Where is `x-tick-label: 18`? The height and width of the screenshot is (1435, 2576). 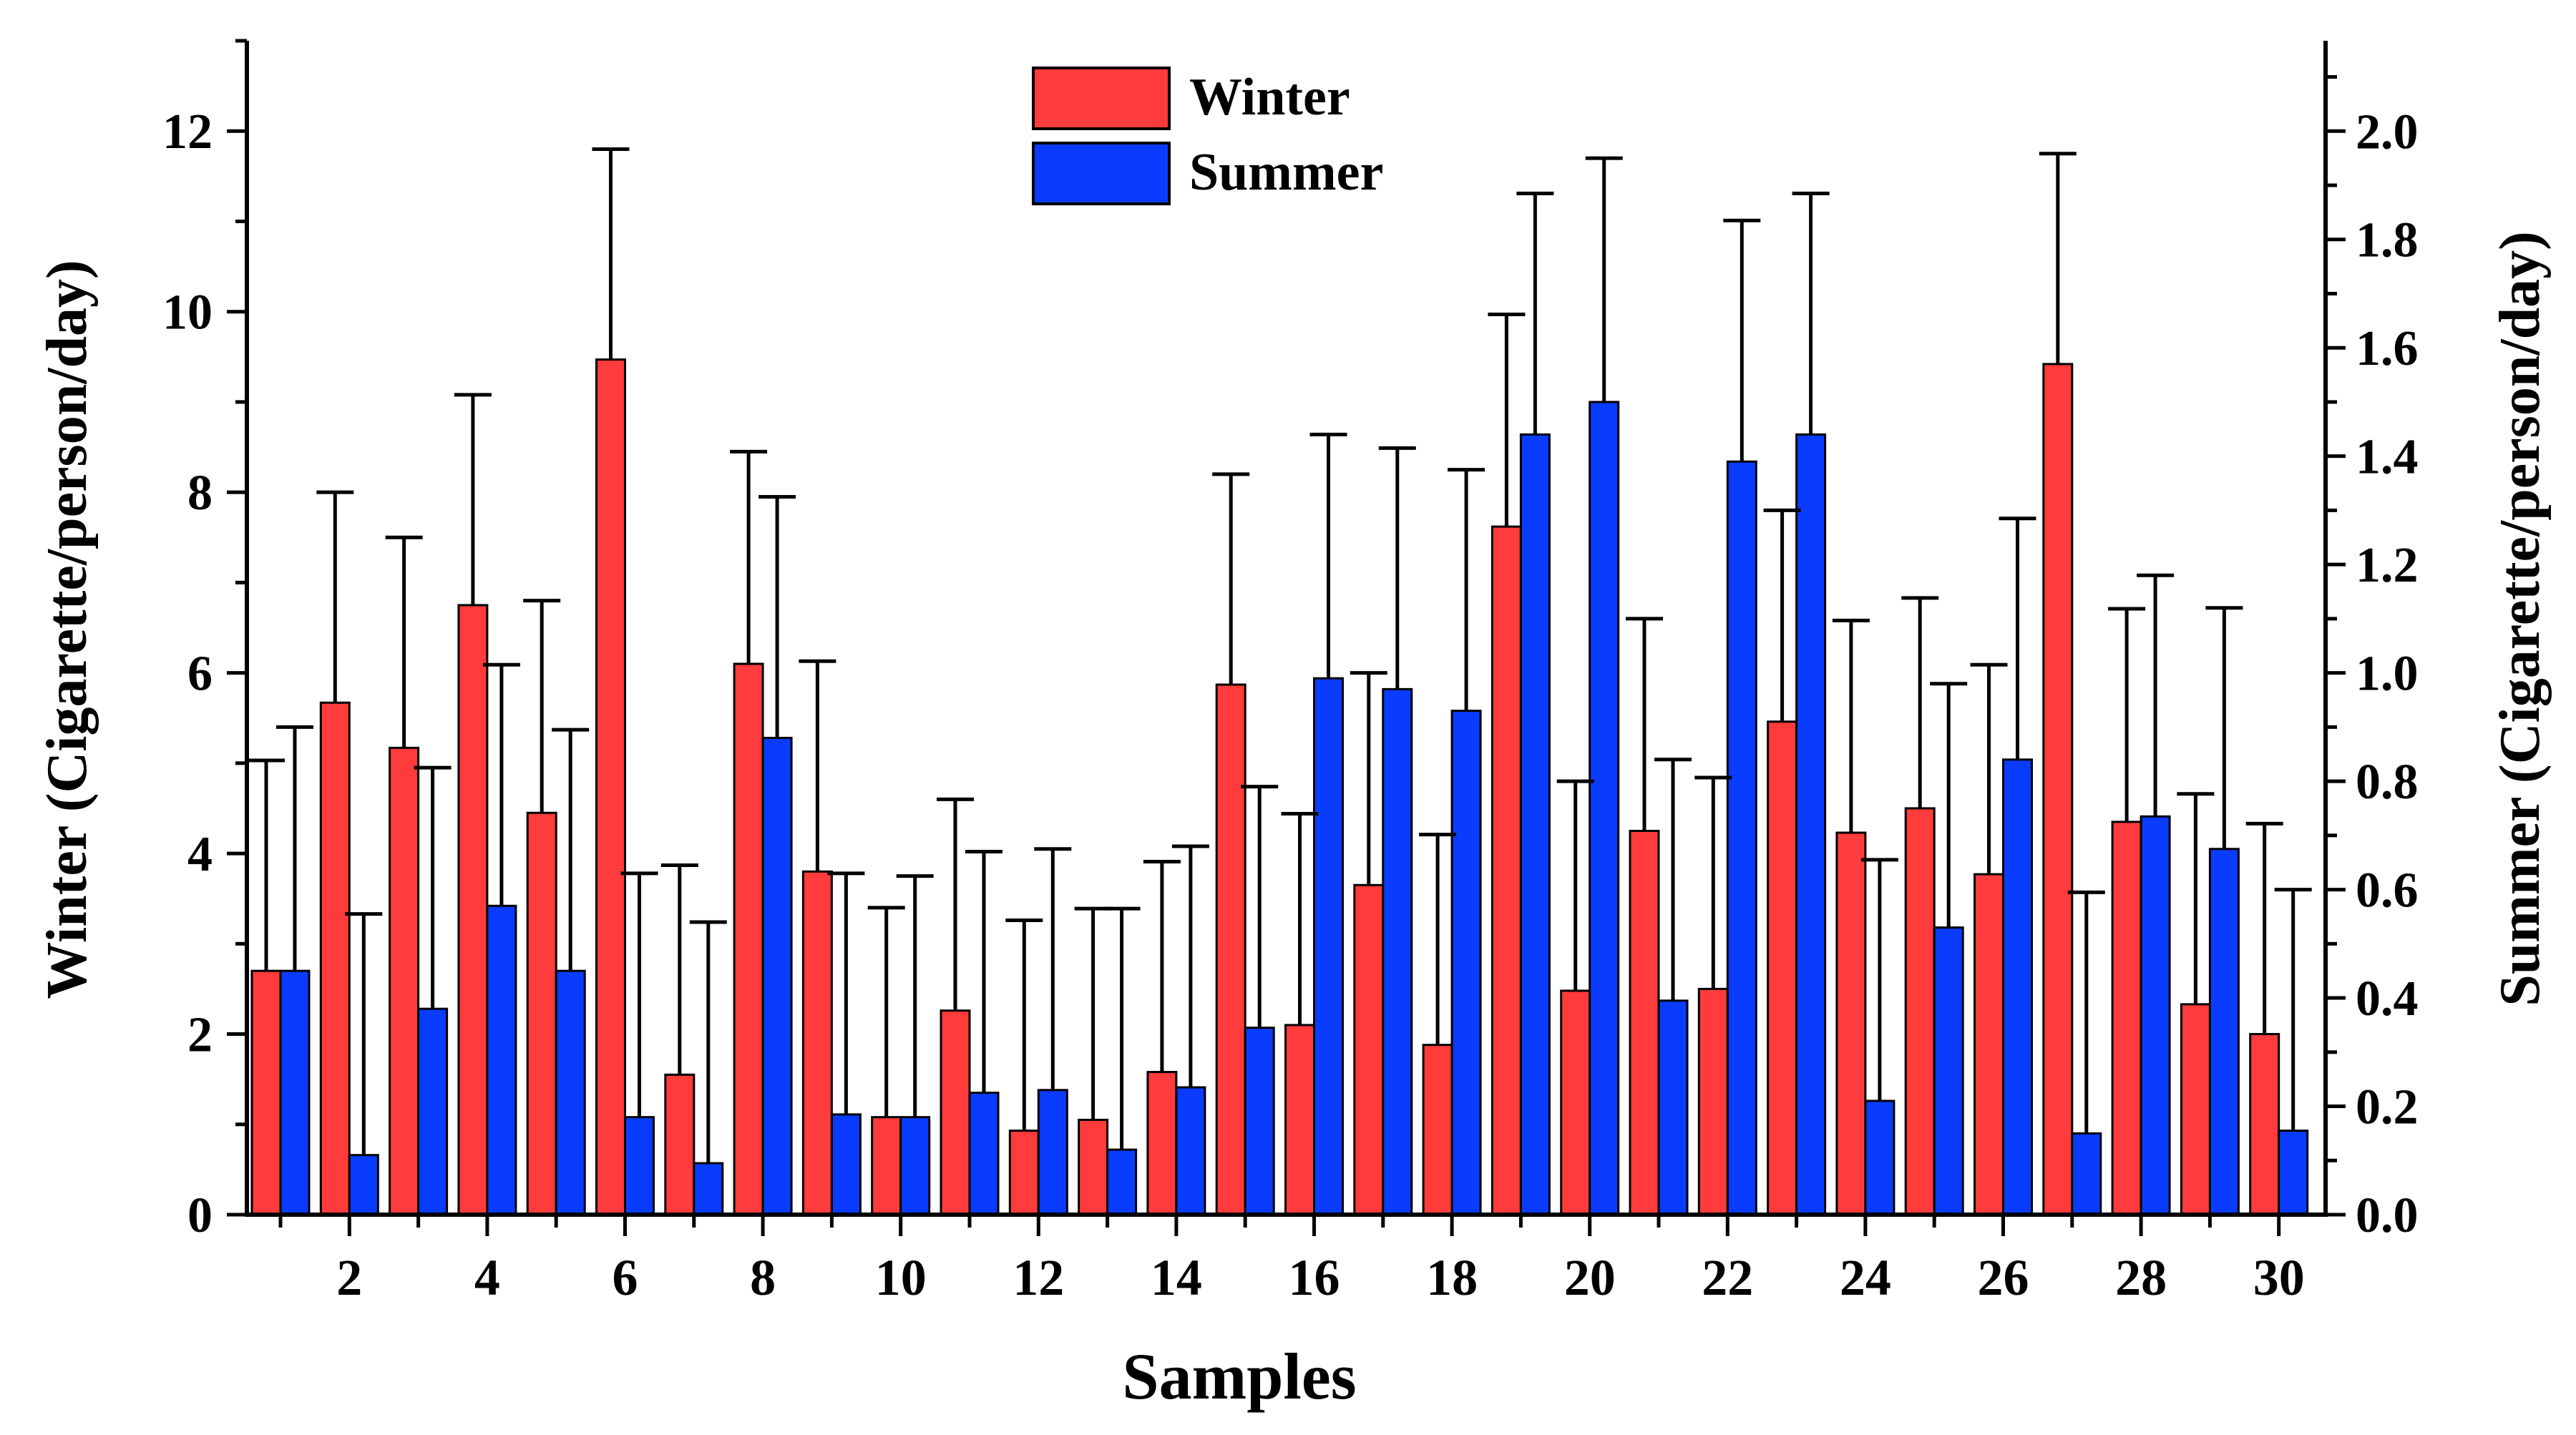 x-tick-label: 18 is located at coordinates (1452, 1277).